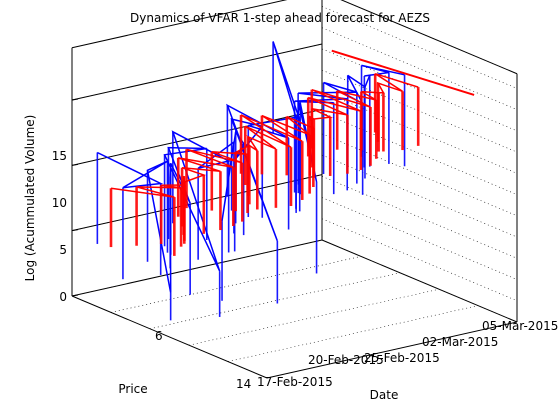 The width and height of the screenshot is (560, 420). Describe the element at coordinates (59, 156) in the screenshot. I see `volume-tick-15: 15` at that location.